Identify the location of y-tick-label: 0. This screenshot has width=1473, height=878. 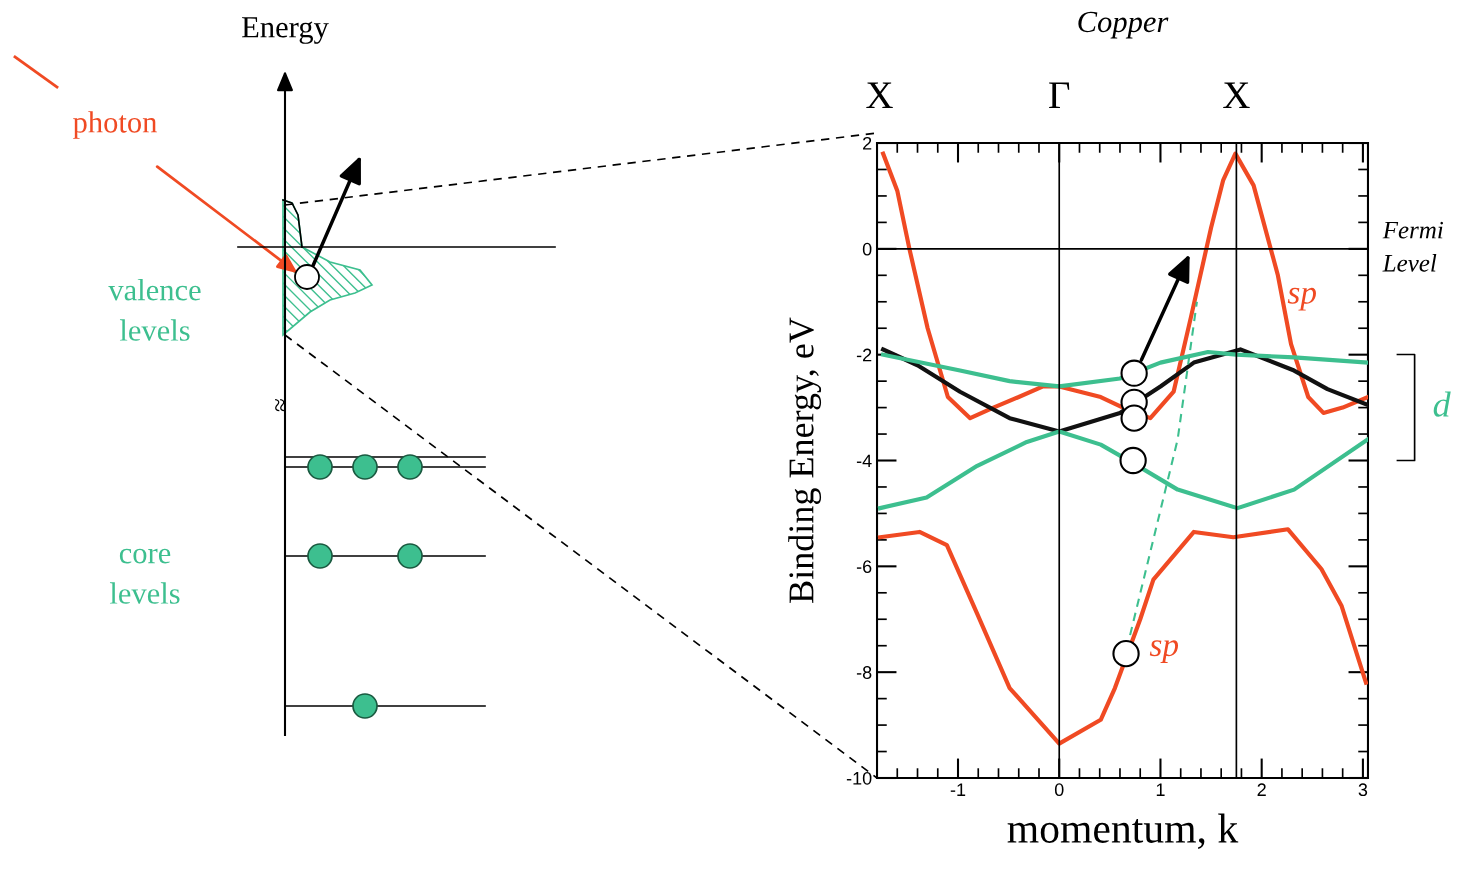
(867, 249).